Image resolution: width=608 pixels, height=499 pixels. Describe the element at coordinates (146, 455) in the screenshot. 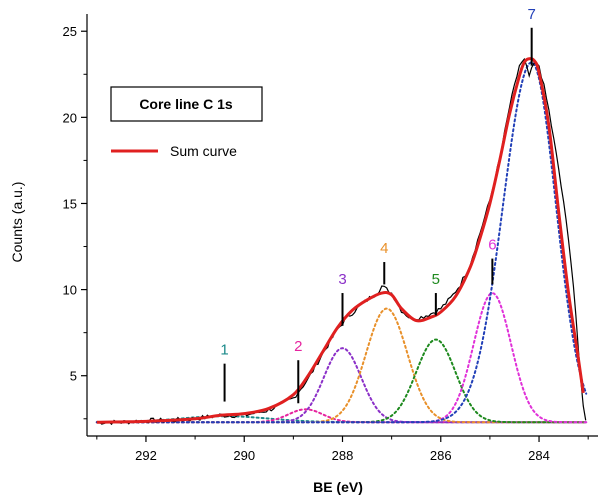

I see `x-tick-label-292: 292` at that location.